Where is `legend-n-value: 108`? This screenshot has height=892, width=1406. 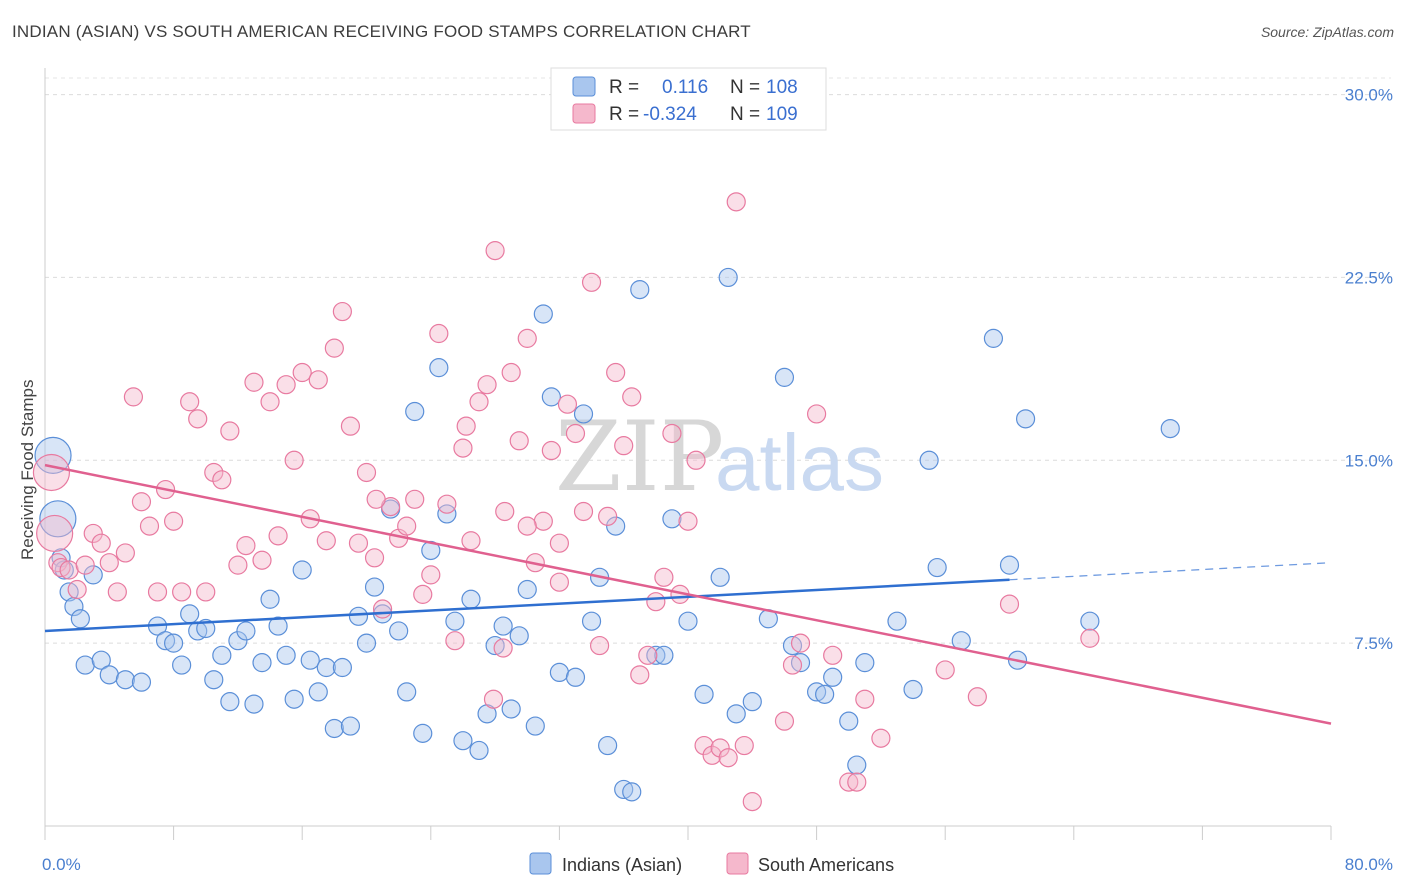 legend-n-value: 108 is located at coordinates (782, 87).